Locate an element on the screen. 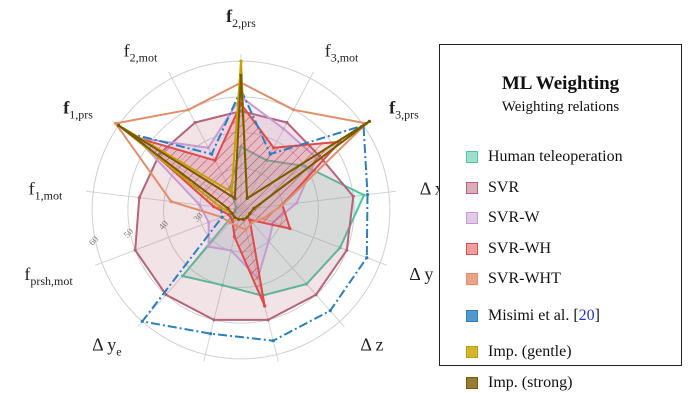  legend-label: Imp. (strong) is located at coordinates (530, 382).